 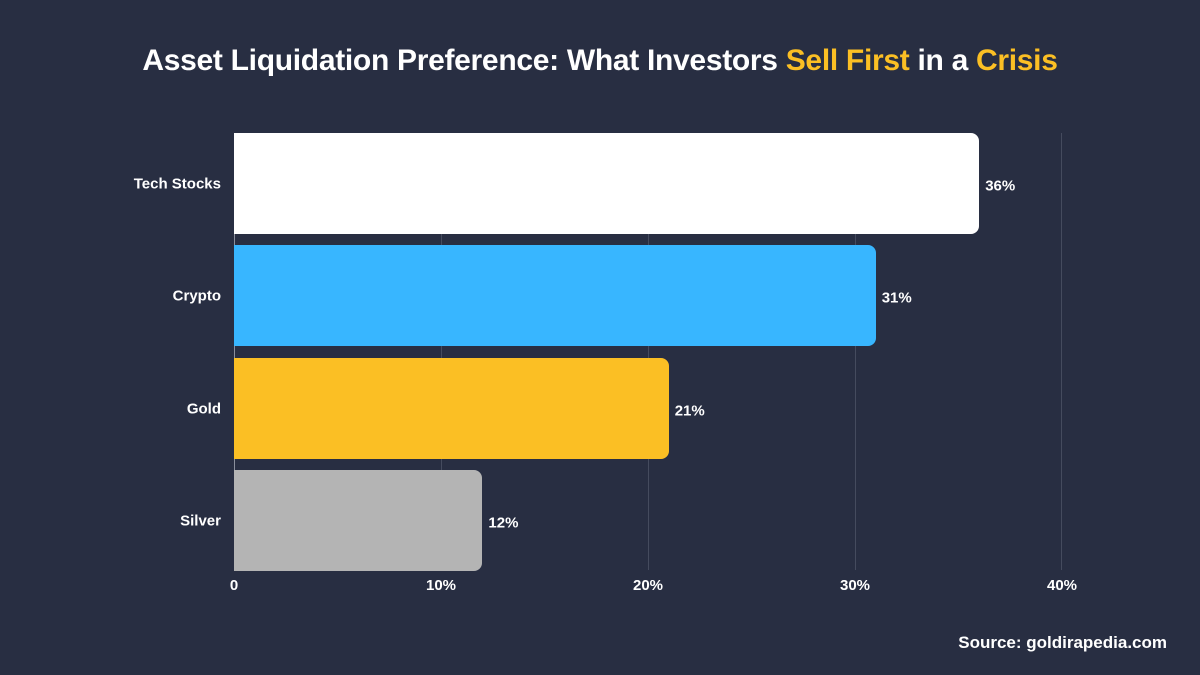 I want to click on x-tick-label-10: 10%, so click(x=441, y=585).